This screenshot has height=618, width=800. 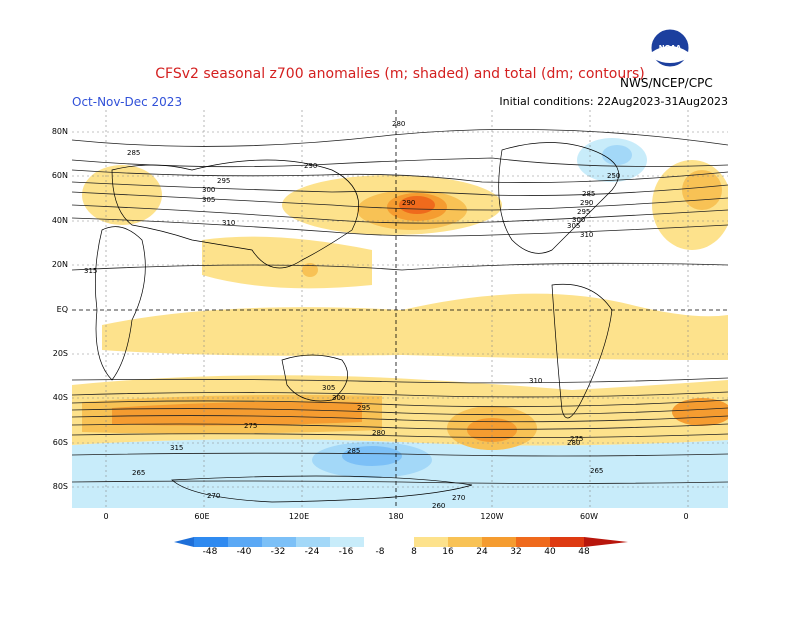 I want to click on colorbar-tick: 8, so click(x=414, y=552).